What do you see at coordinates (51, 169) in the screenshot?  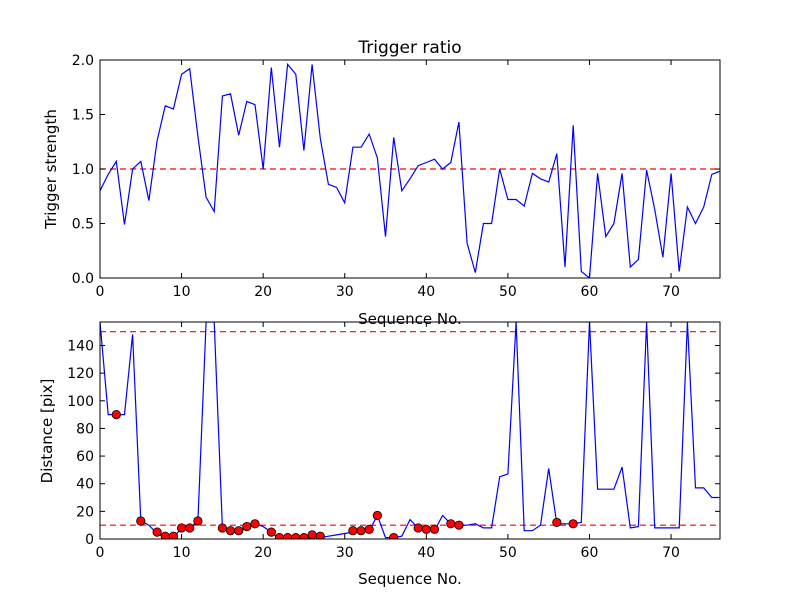 I see `y-axis-label: Trigger strength` at bounding box center [51, 169].